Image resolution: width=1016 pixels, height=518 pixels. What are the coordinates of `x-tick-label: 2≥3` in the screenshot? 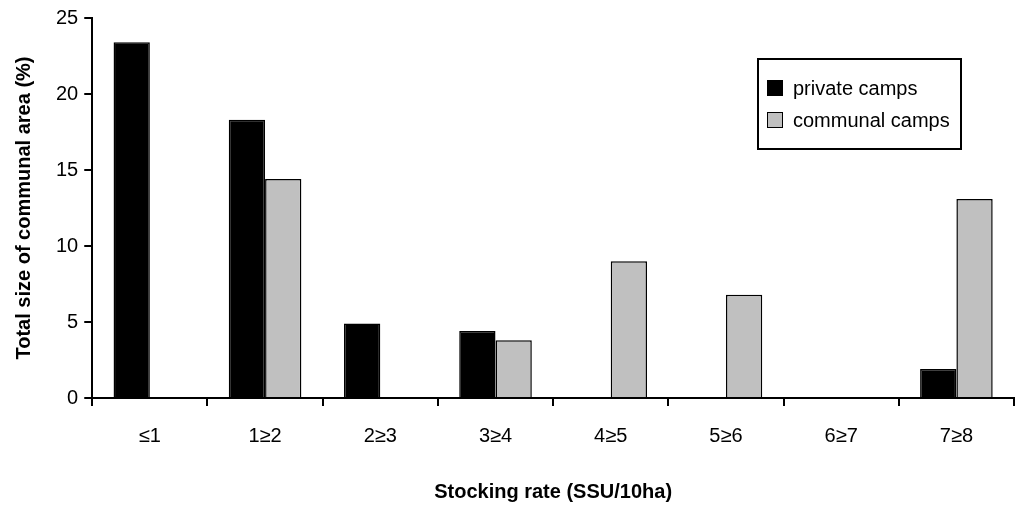 It's located at (380, 434).